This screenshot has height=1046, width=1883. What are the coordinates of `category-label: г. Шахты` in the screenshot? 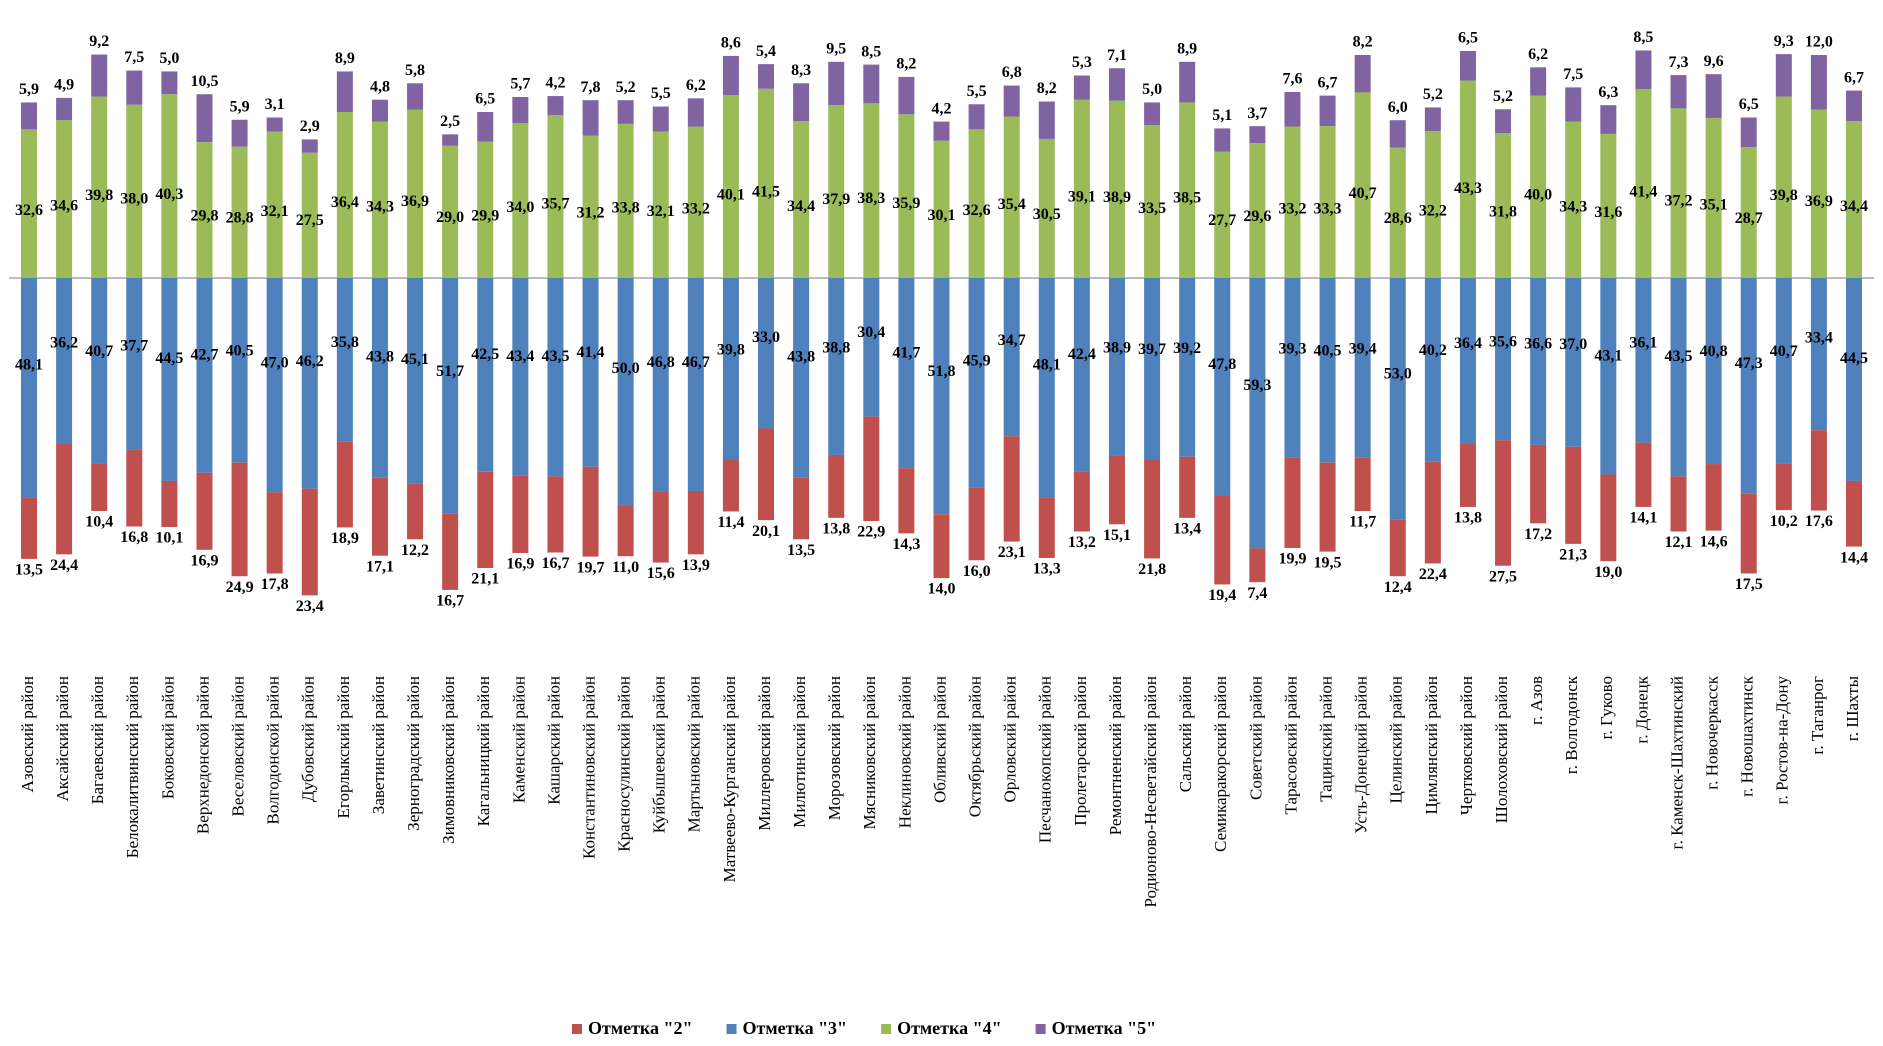 It's located at (1852, 708).